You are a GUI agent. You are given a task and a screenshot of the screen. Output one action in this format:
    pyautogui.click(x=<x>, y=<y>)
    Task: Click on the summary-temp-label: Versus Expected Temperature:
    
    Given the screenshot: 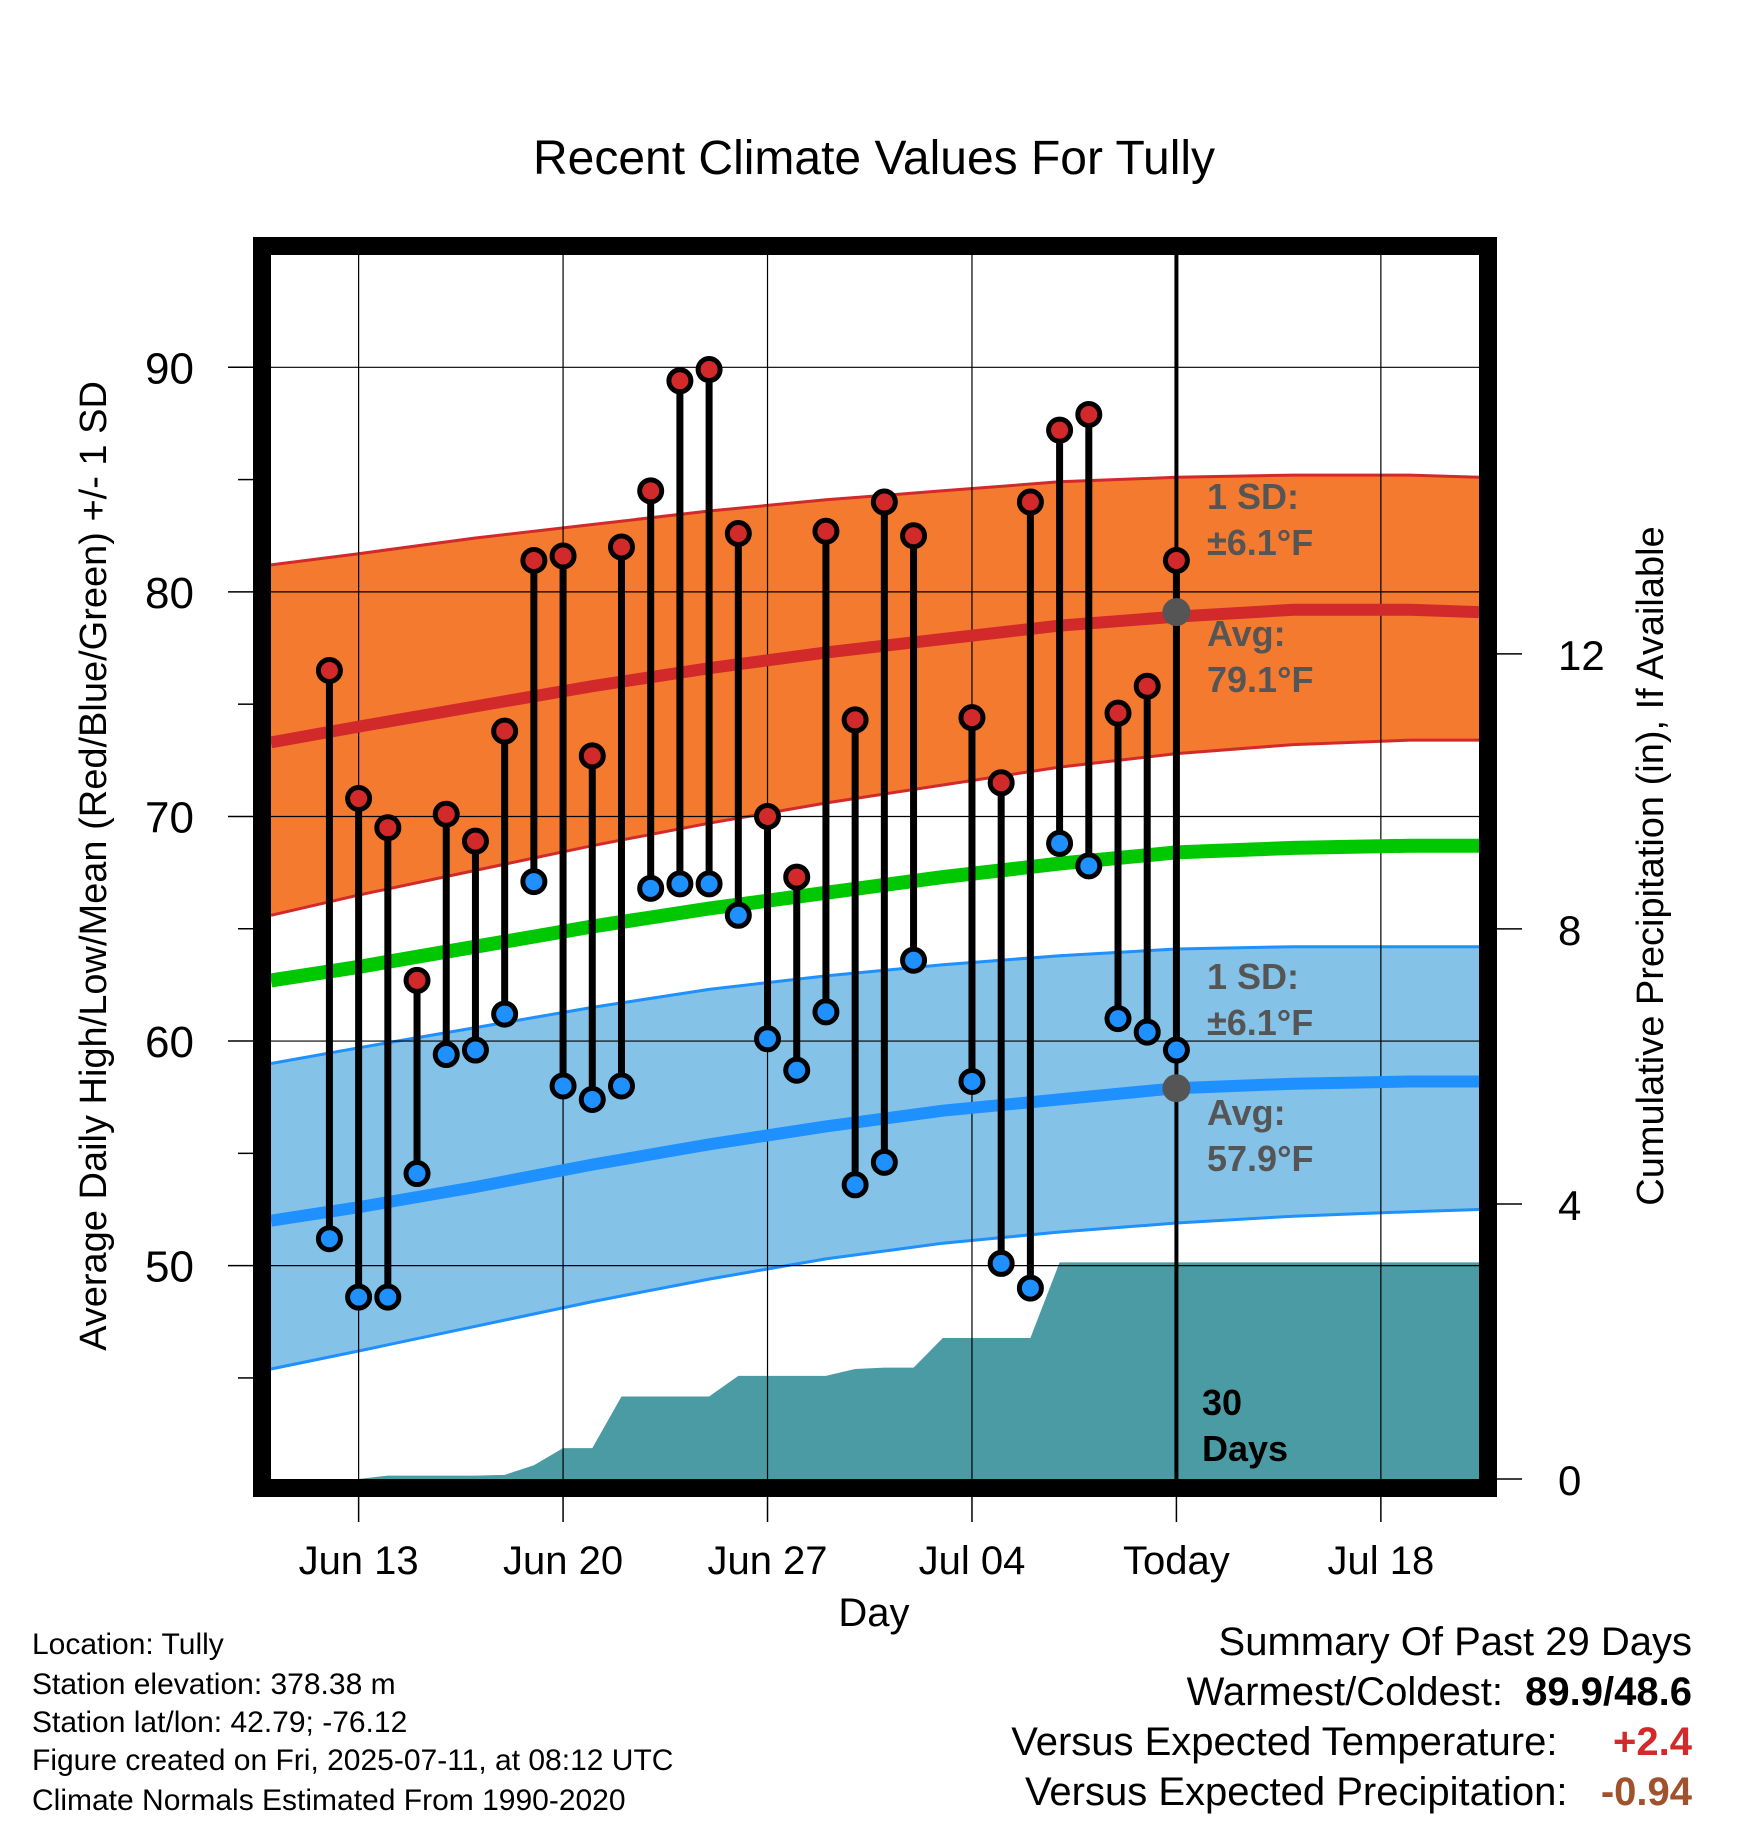 What is the action you would take?
    pyautogui.click(x=1284, y=1742)
    